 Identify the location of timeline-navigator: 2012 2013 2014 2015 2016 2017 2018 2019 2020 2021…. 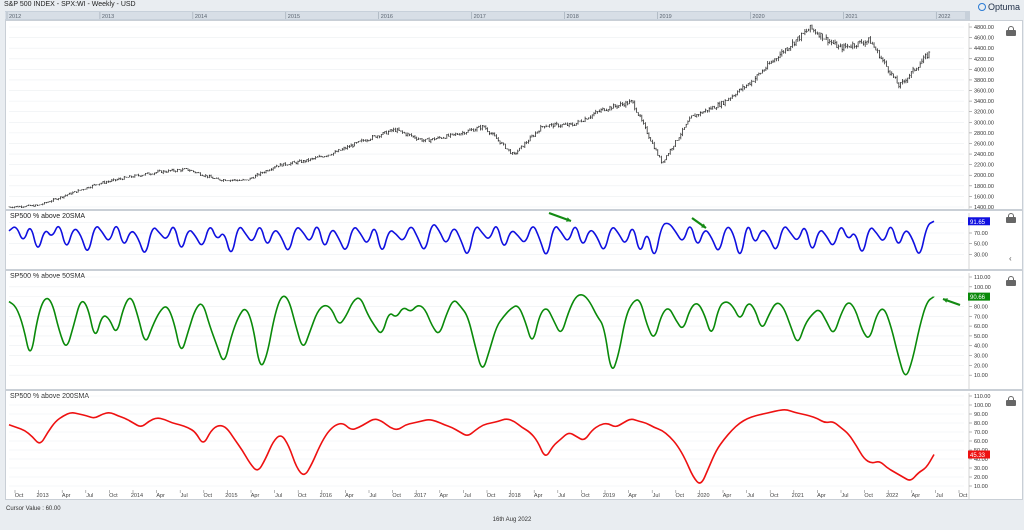
(487, 15).